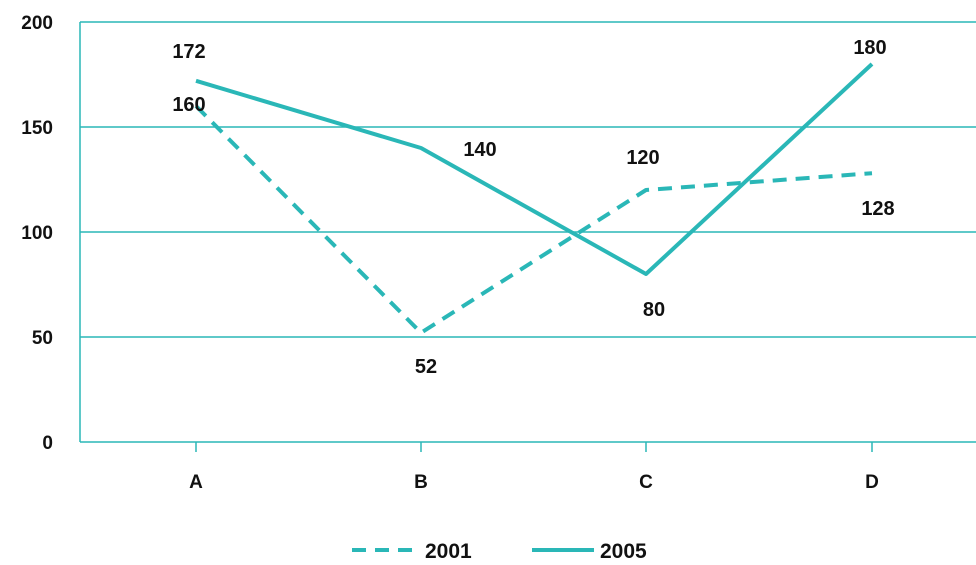 This screenshot has width=976, height=565. What do you see at coordinates (623, 551) in the screenshot?
I see `legend-label: 2005` at bounding box center [623, 551].